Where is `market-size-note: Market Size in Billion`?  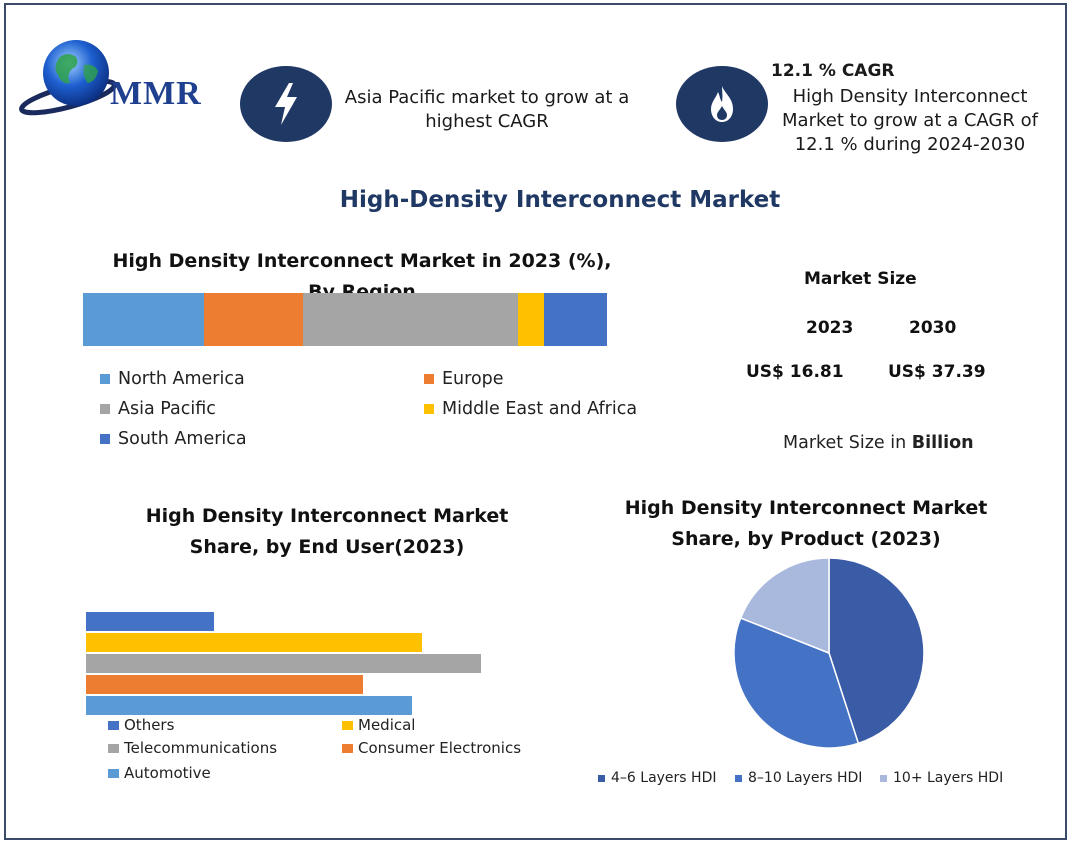
market-size-note: Market Size in Billion is located at coordinates (878, 443).